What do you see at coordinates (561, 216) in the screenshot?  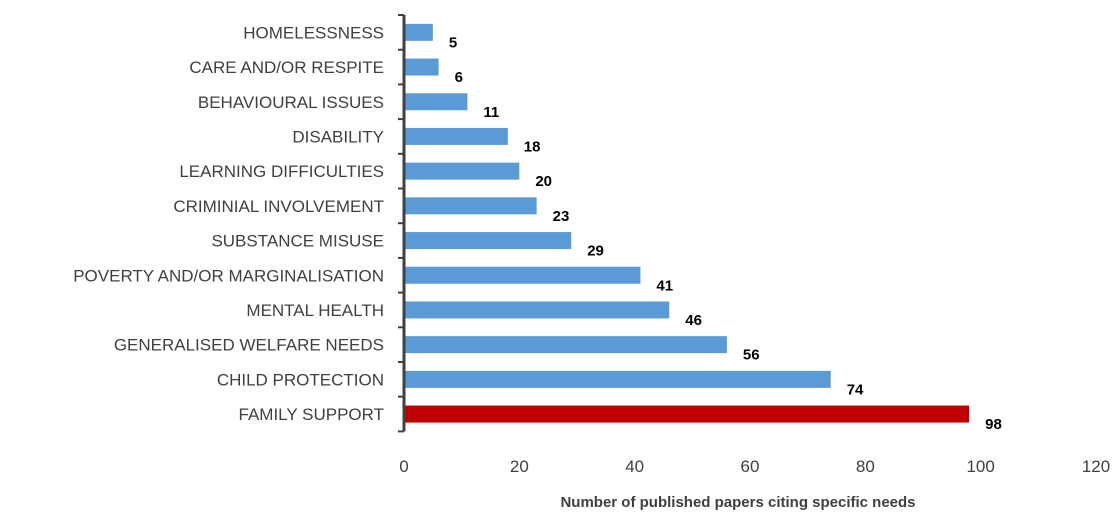 I see `data-label-criminial-involvement: 23` at bounding box center [561, 216].